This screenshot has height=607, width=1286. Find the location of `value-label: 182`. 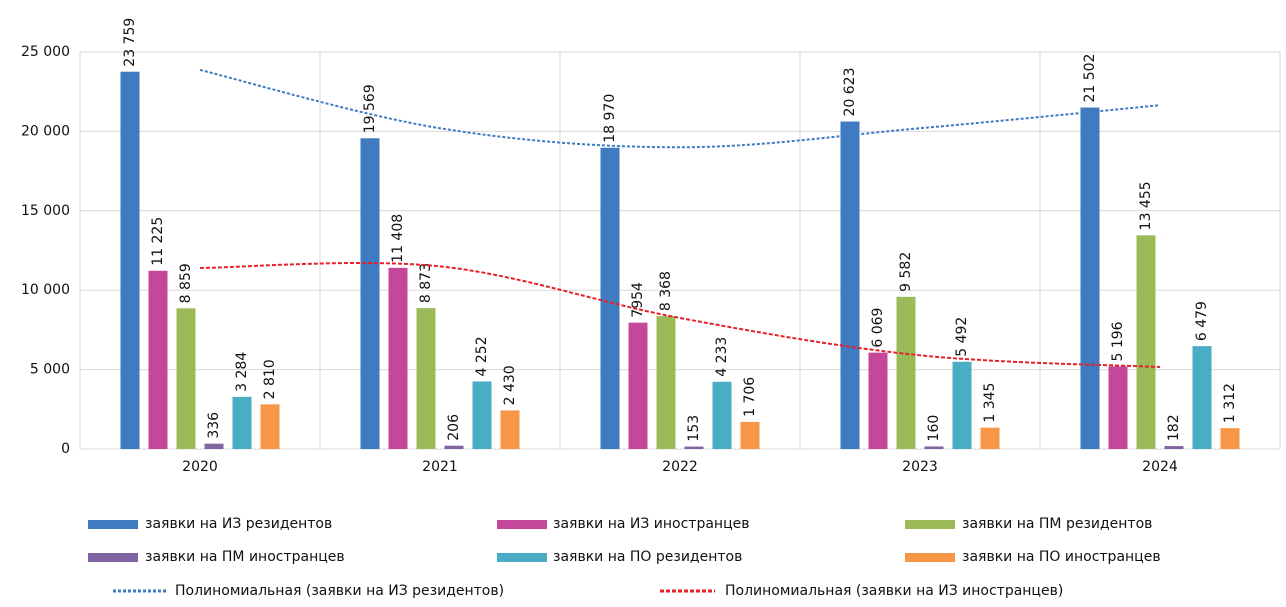

value-label: 182 is located at coordinates (1174, 427).